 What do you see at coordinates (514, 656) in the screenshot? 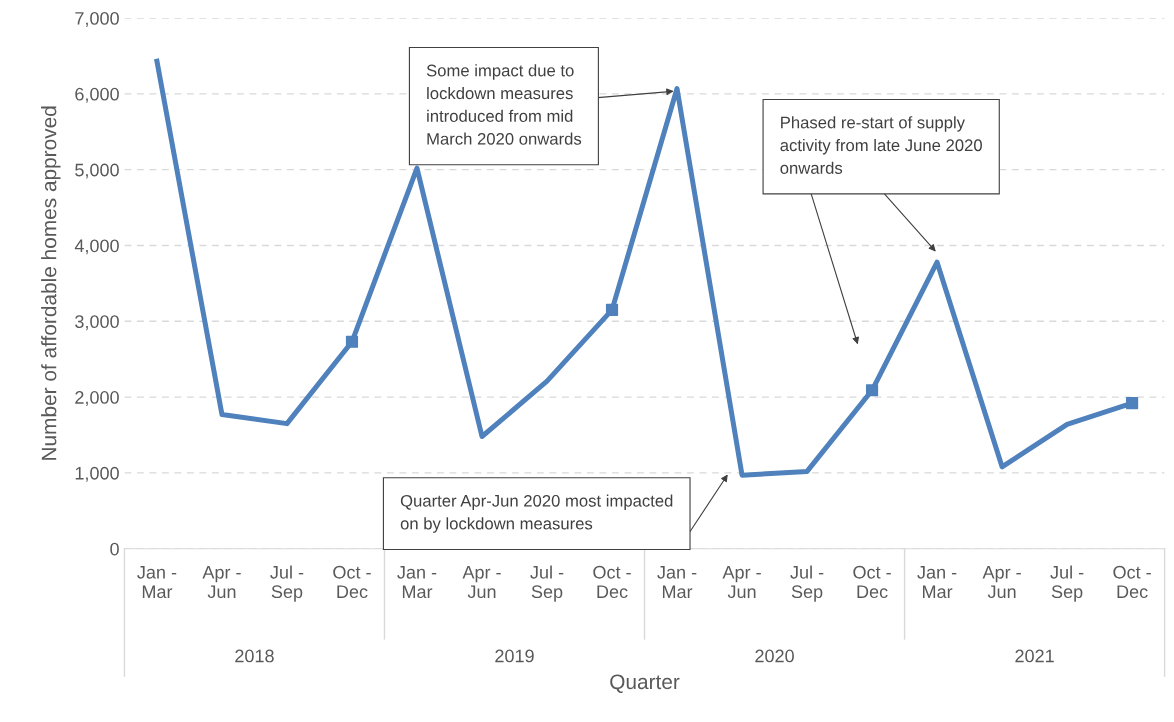
I see `text: 2019` at bounding box center [514, 656].